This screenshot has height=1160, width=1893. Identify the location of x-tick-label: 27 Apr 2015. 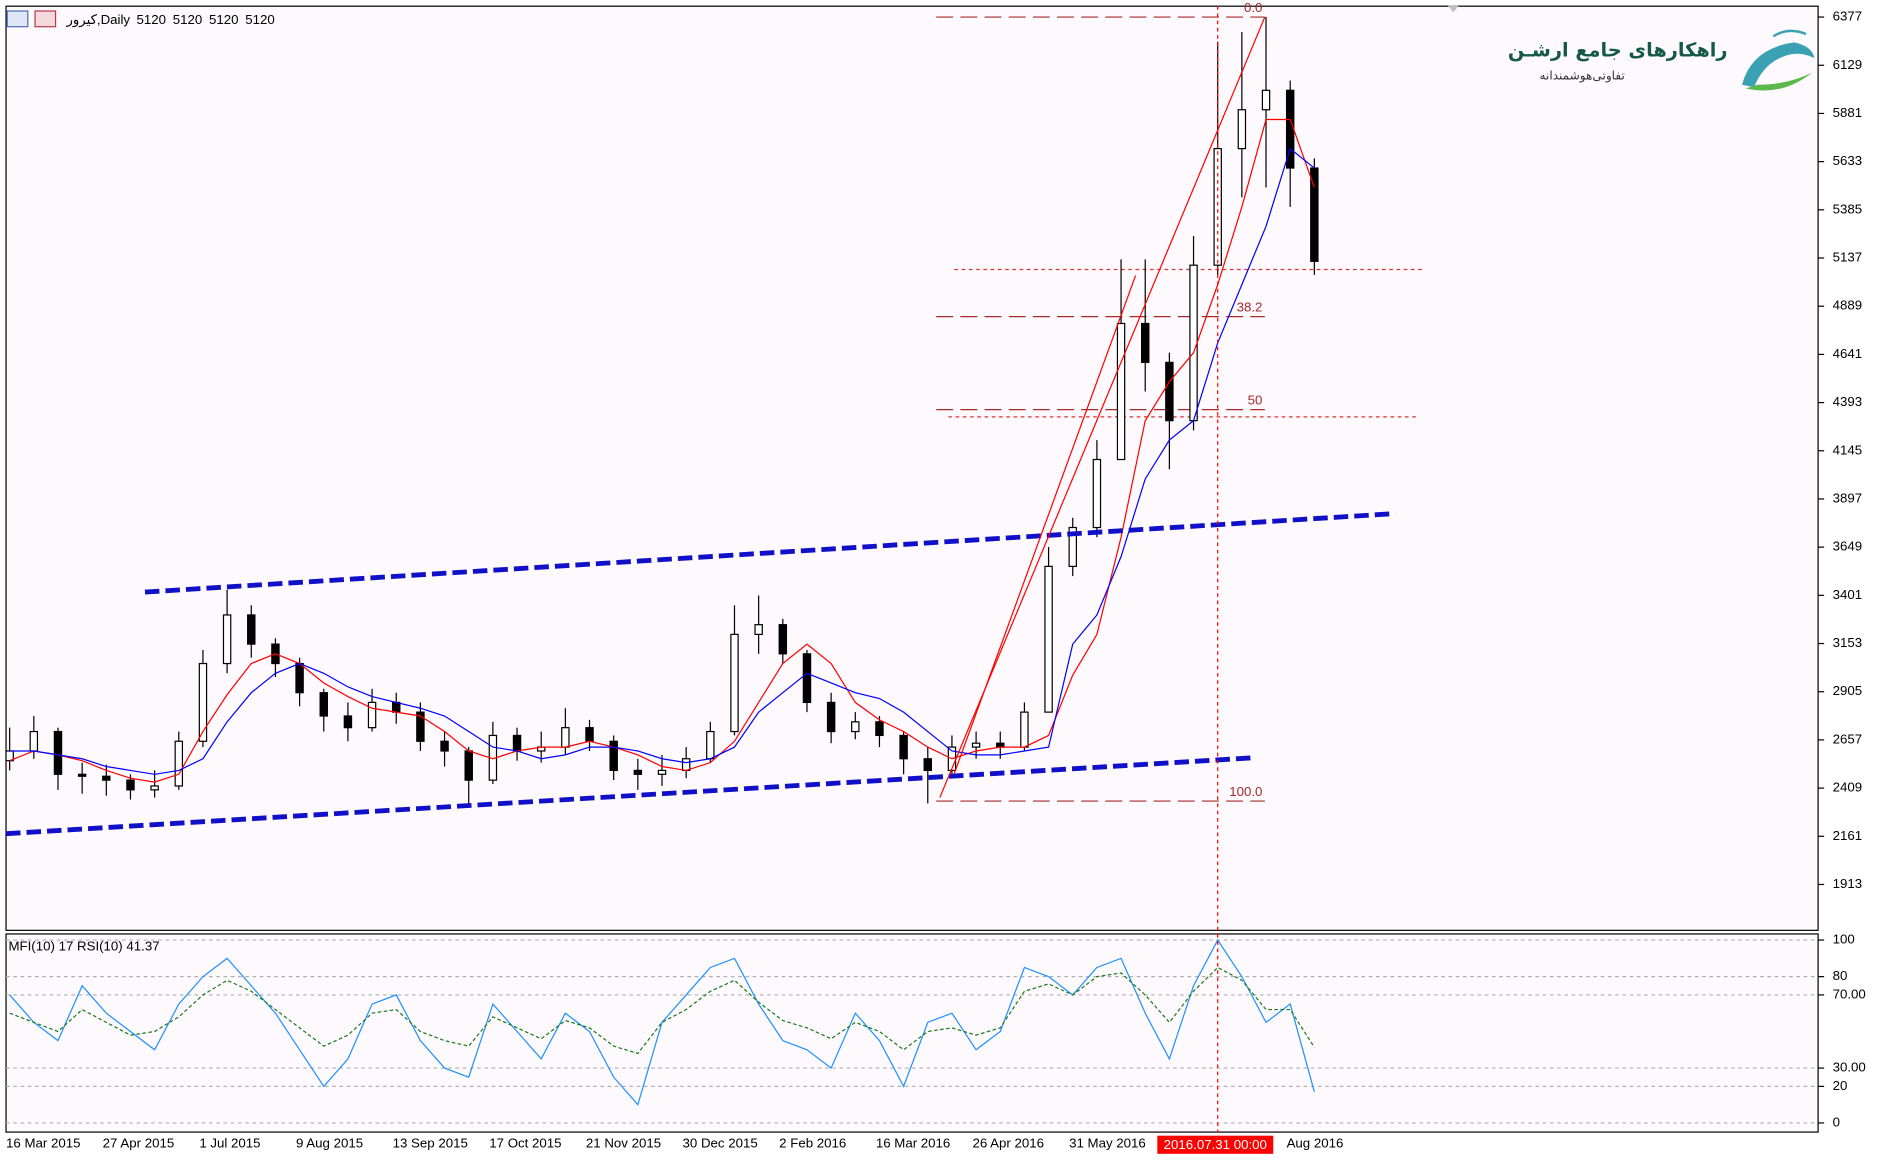
(139, 1143).